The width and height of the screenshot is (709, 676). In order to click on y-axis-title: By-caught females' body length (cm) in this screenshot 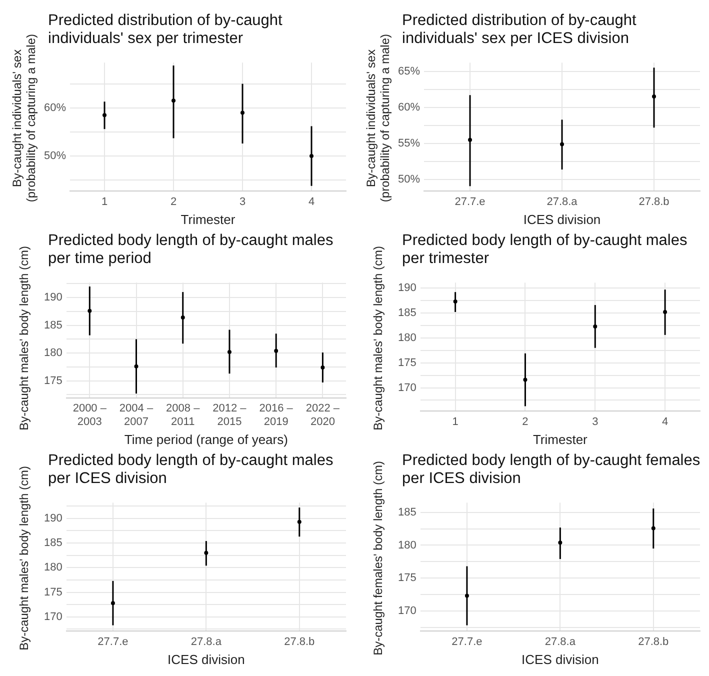, I will do `click(378, 558)`.